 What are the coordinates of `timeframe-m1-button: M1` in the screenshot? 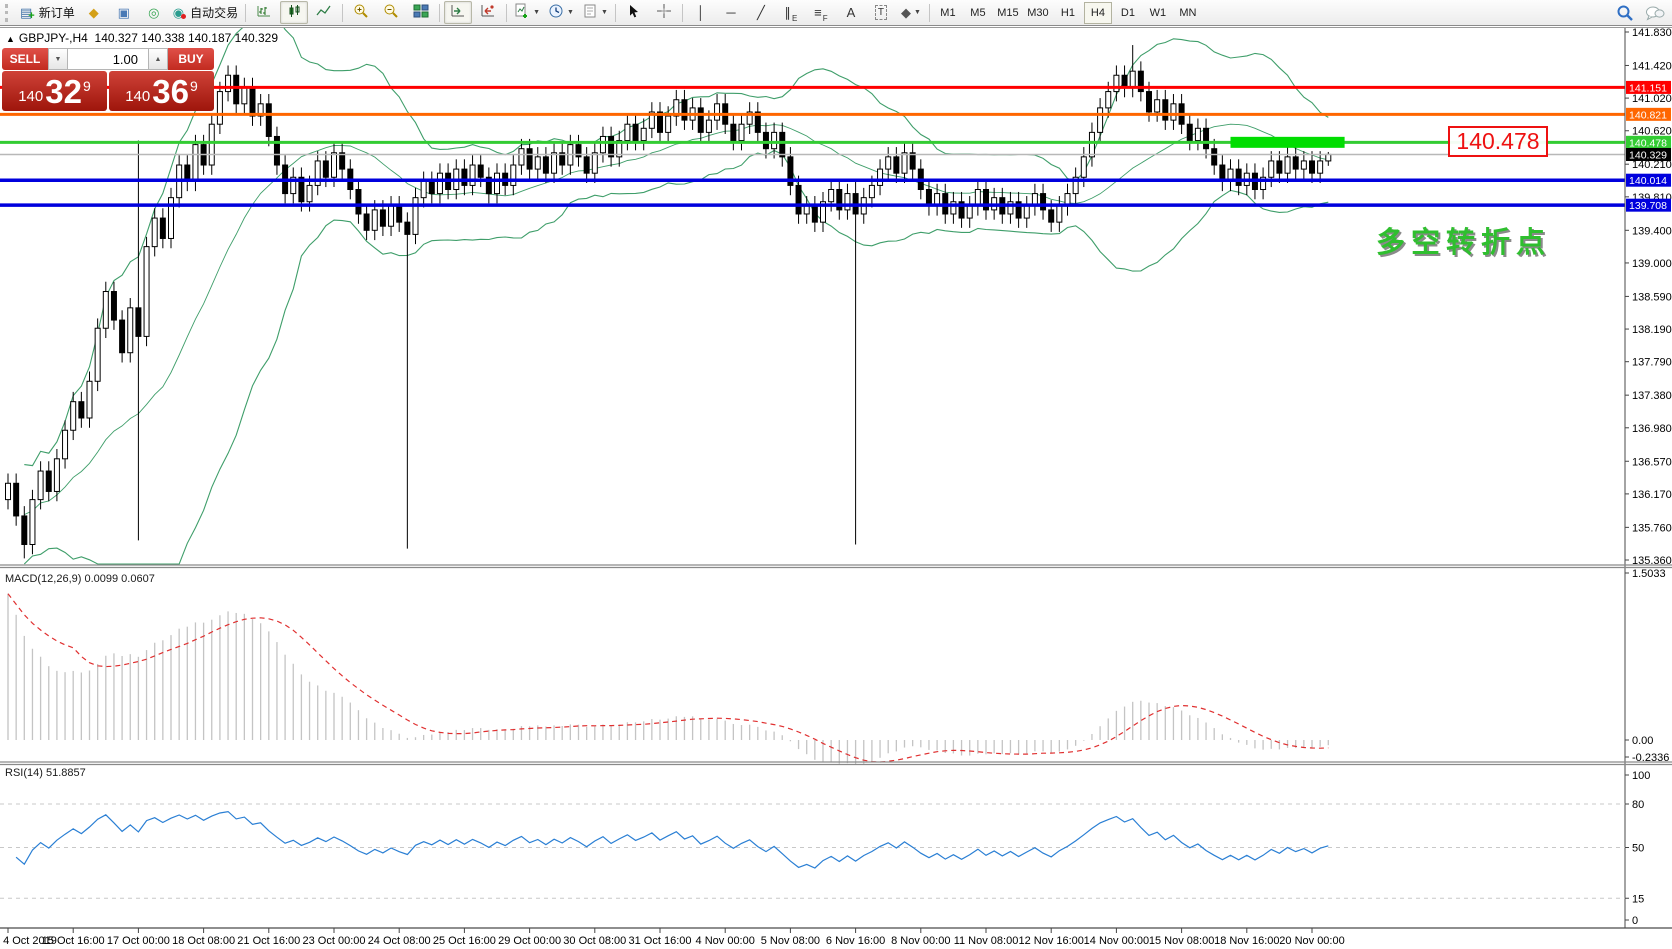 It's located at (948, 12).